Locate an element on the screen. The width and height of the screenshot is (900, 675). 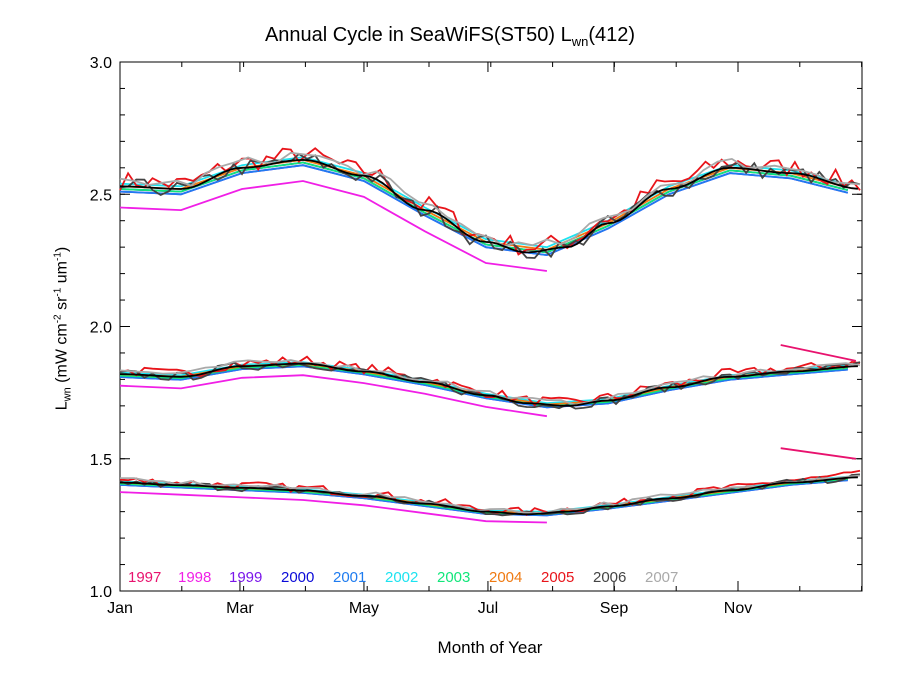
legend-item-2003: 2003 is located at coordinates (453, 577).